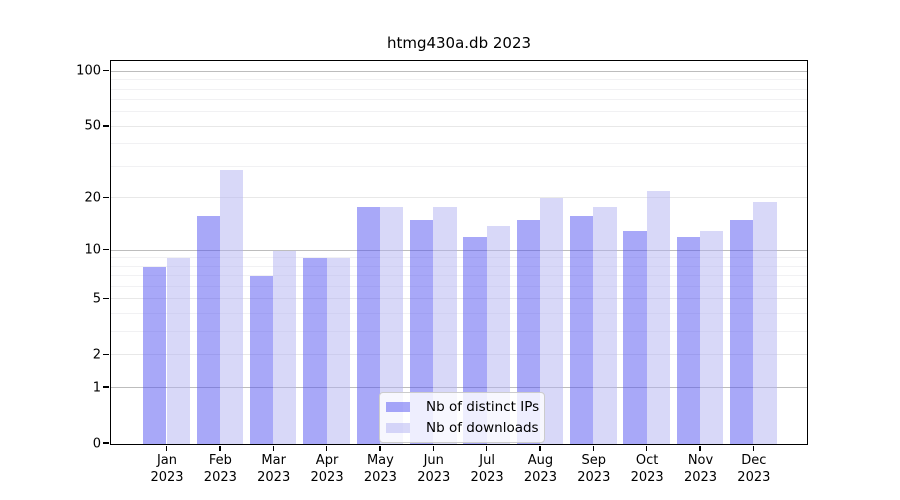  What do you see at coordinates (594, 469) in the screenshot?
I see `x-tick-label: Sep 2023` at bounding box center [594, 469].